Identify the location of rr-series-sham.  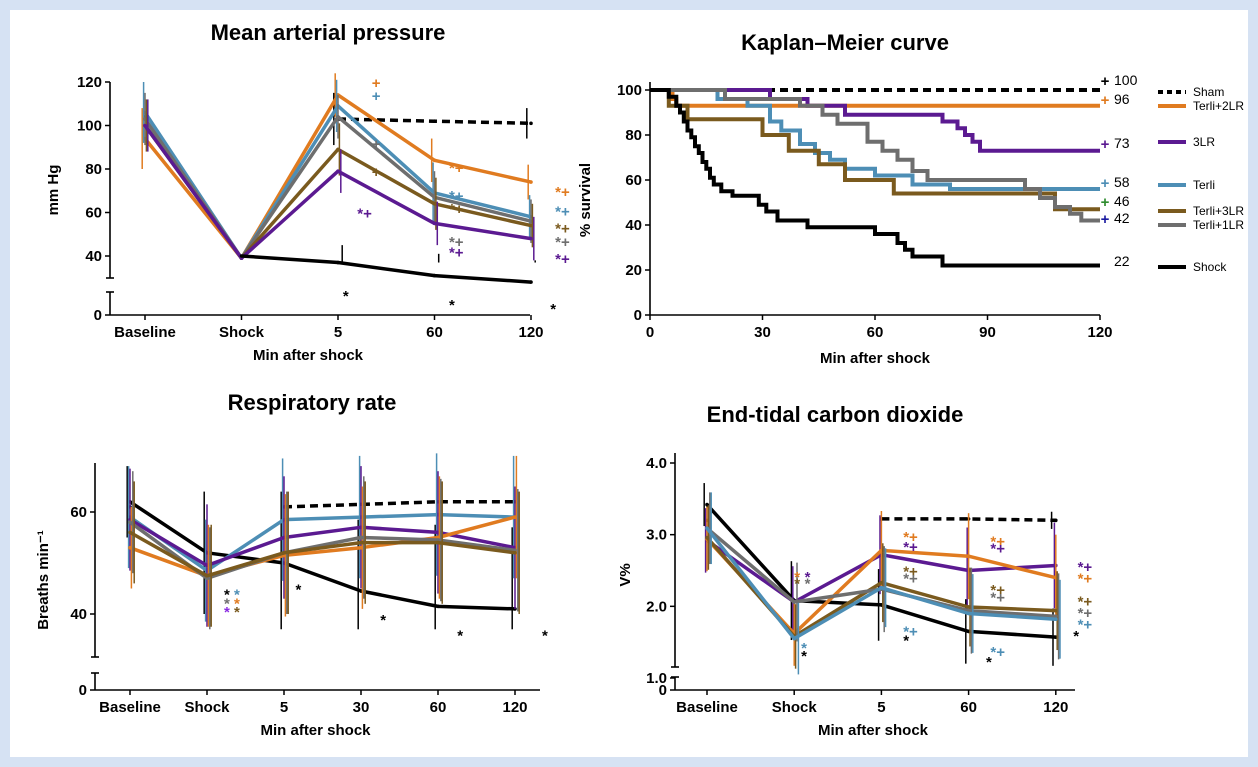
(322, 504).